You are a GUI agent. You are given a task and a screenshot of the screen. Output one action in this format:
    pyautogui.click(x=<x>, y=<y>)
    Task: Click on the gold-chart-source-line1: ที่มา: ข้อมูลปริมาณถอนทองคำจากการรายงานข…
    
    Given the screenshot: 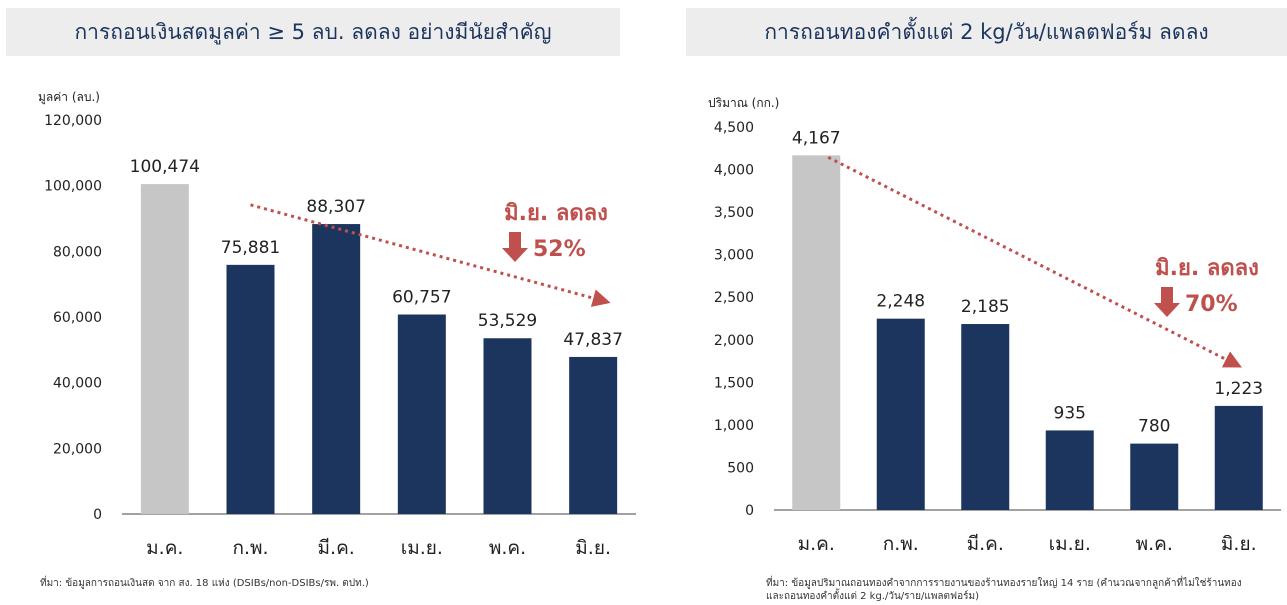 What is the action you would take?
    pyautogui.click(x=1004, y=583)
    